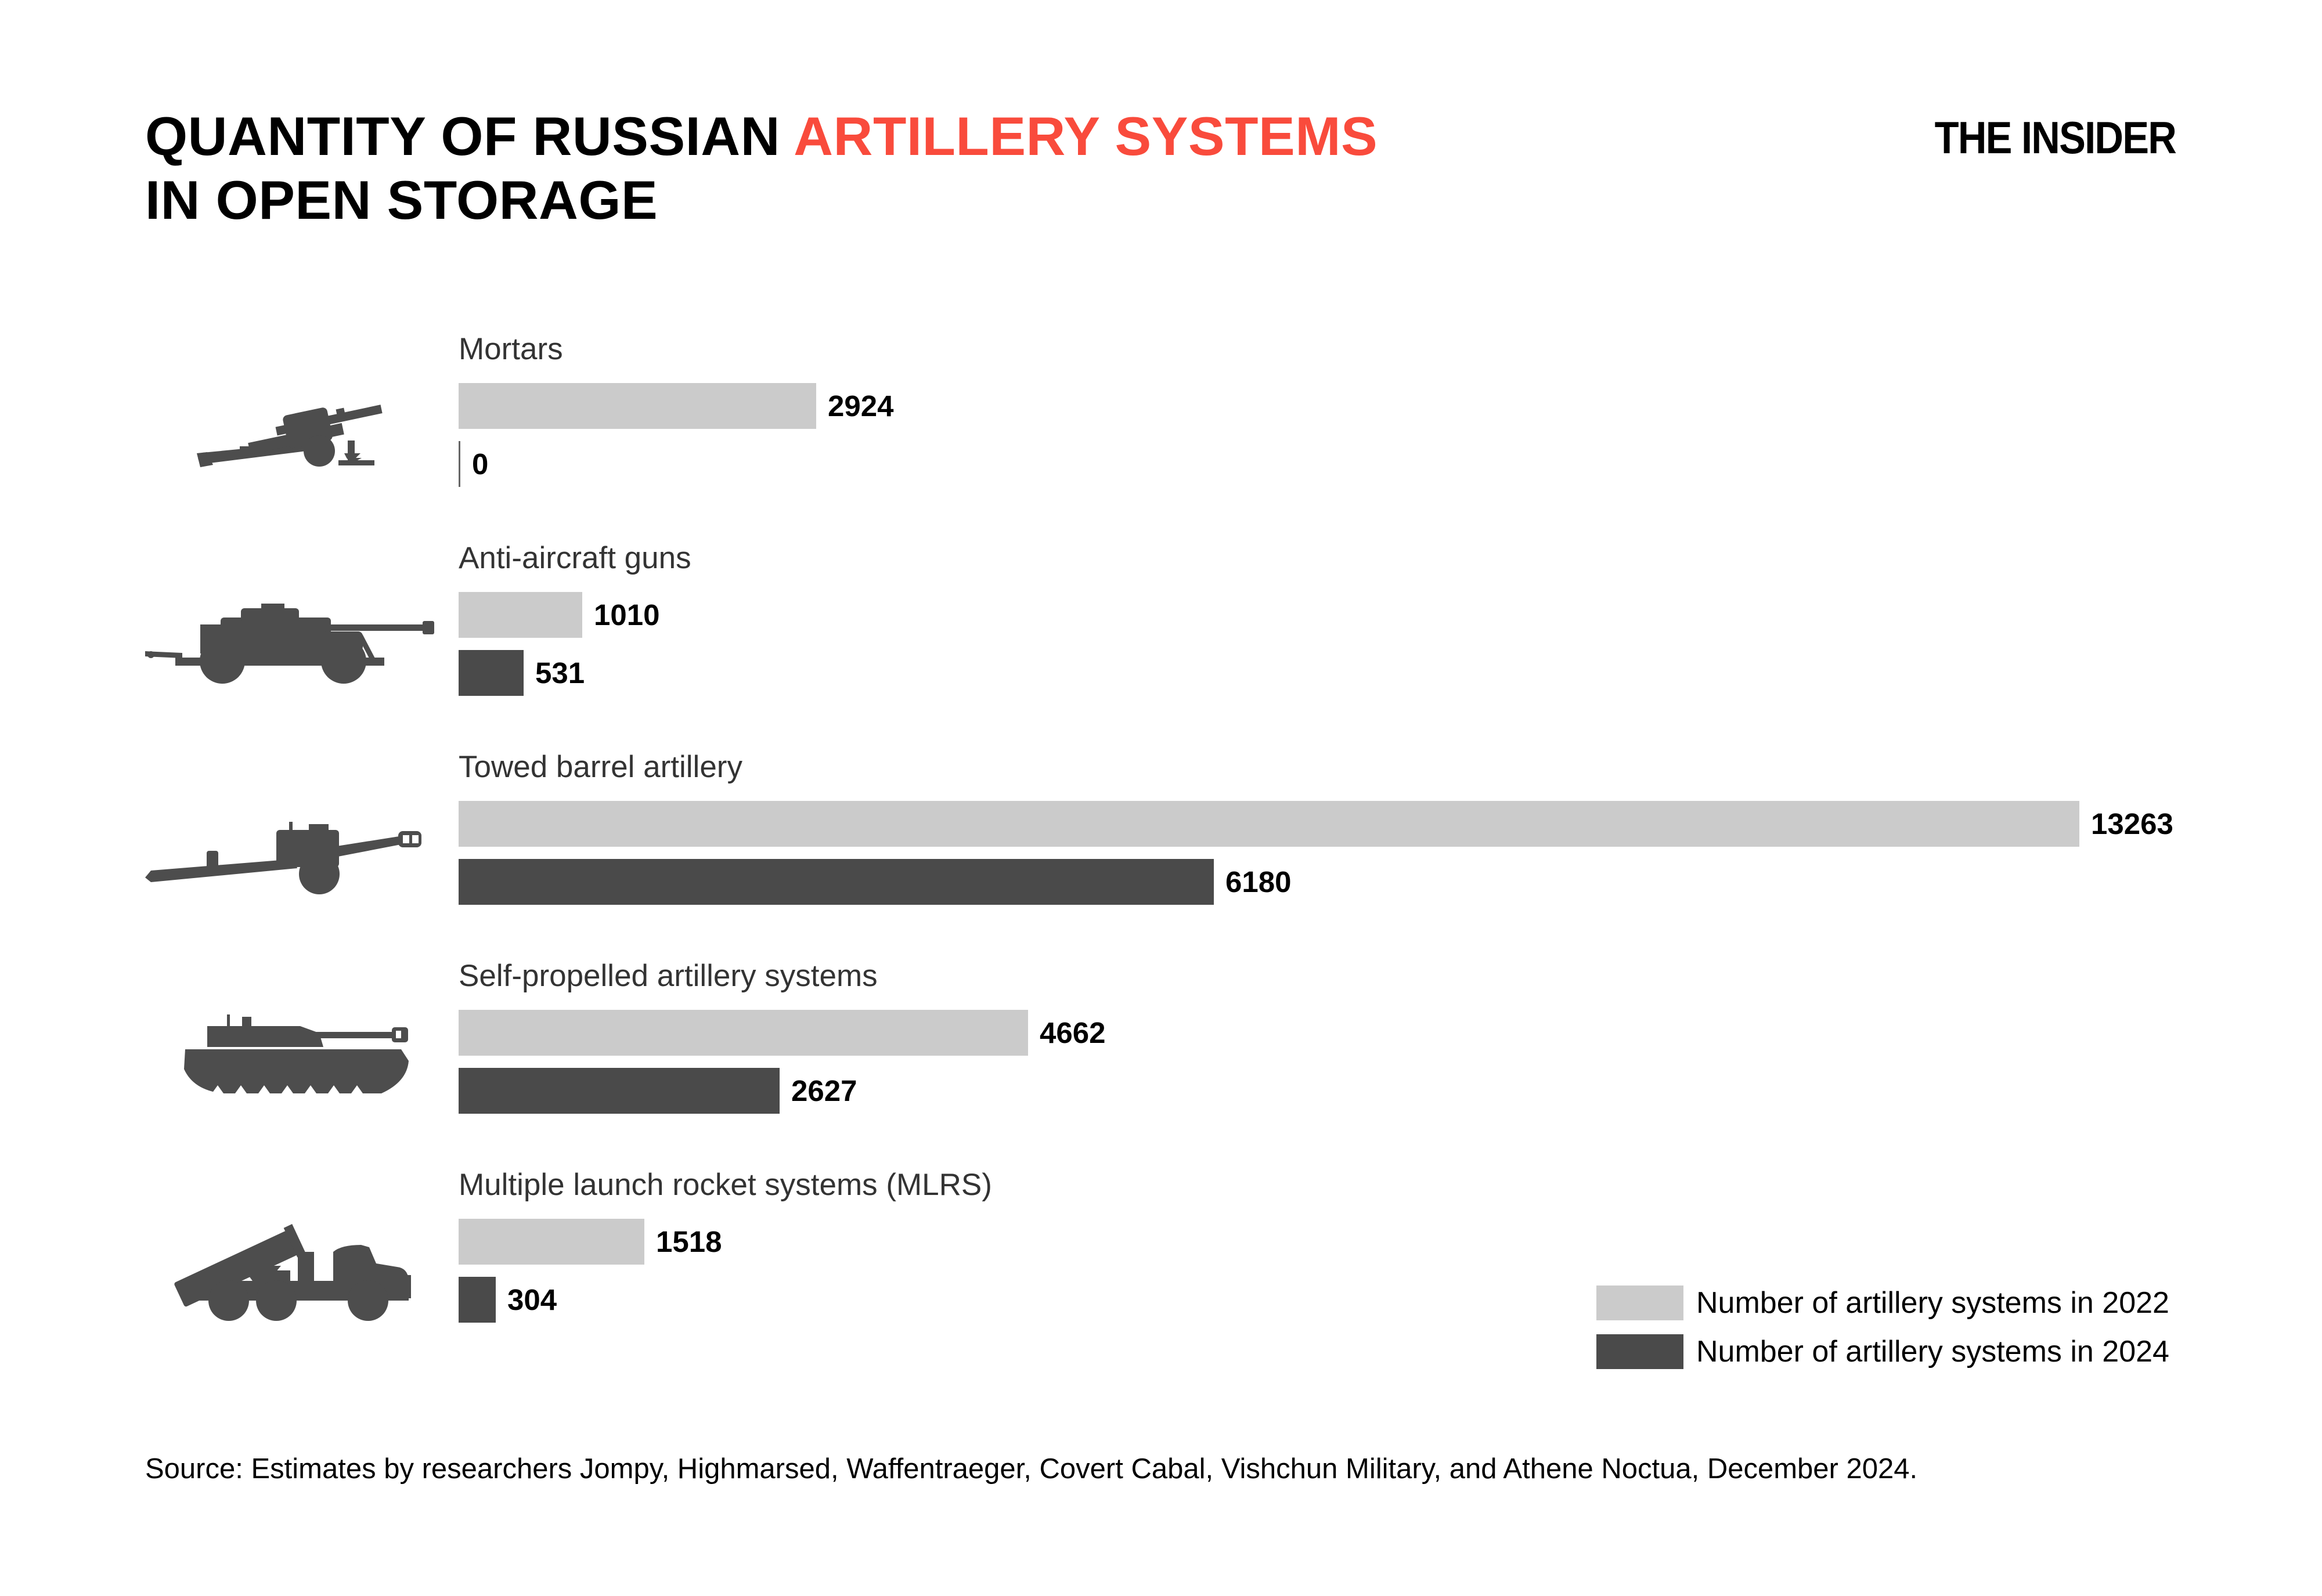 This screenshot has width=2322, height=1596. What do you see at coordinates (480, 464) in the screenshot?
I see `bar-value-2024: 0` at bounding box center [480, 464].